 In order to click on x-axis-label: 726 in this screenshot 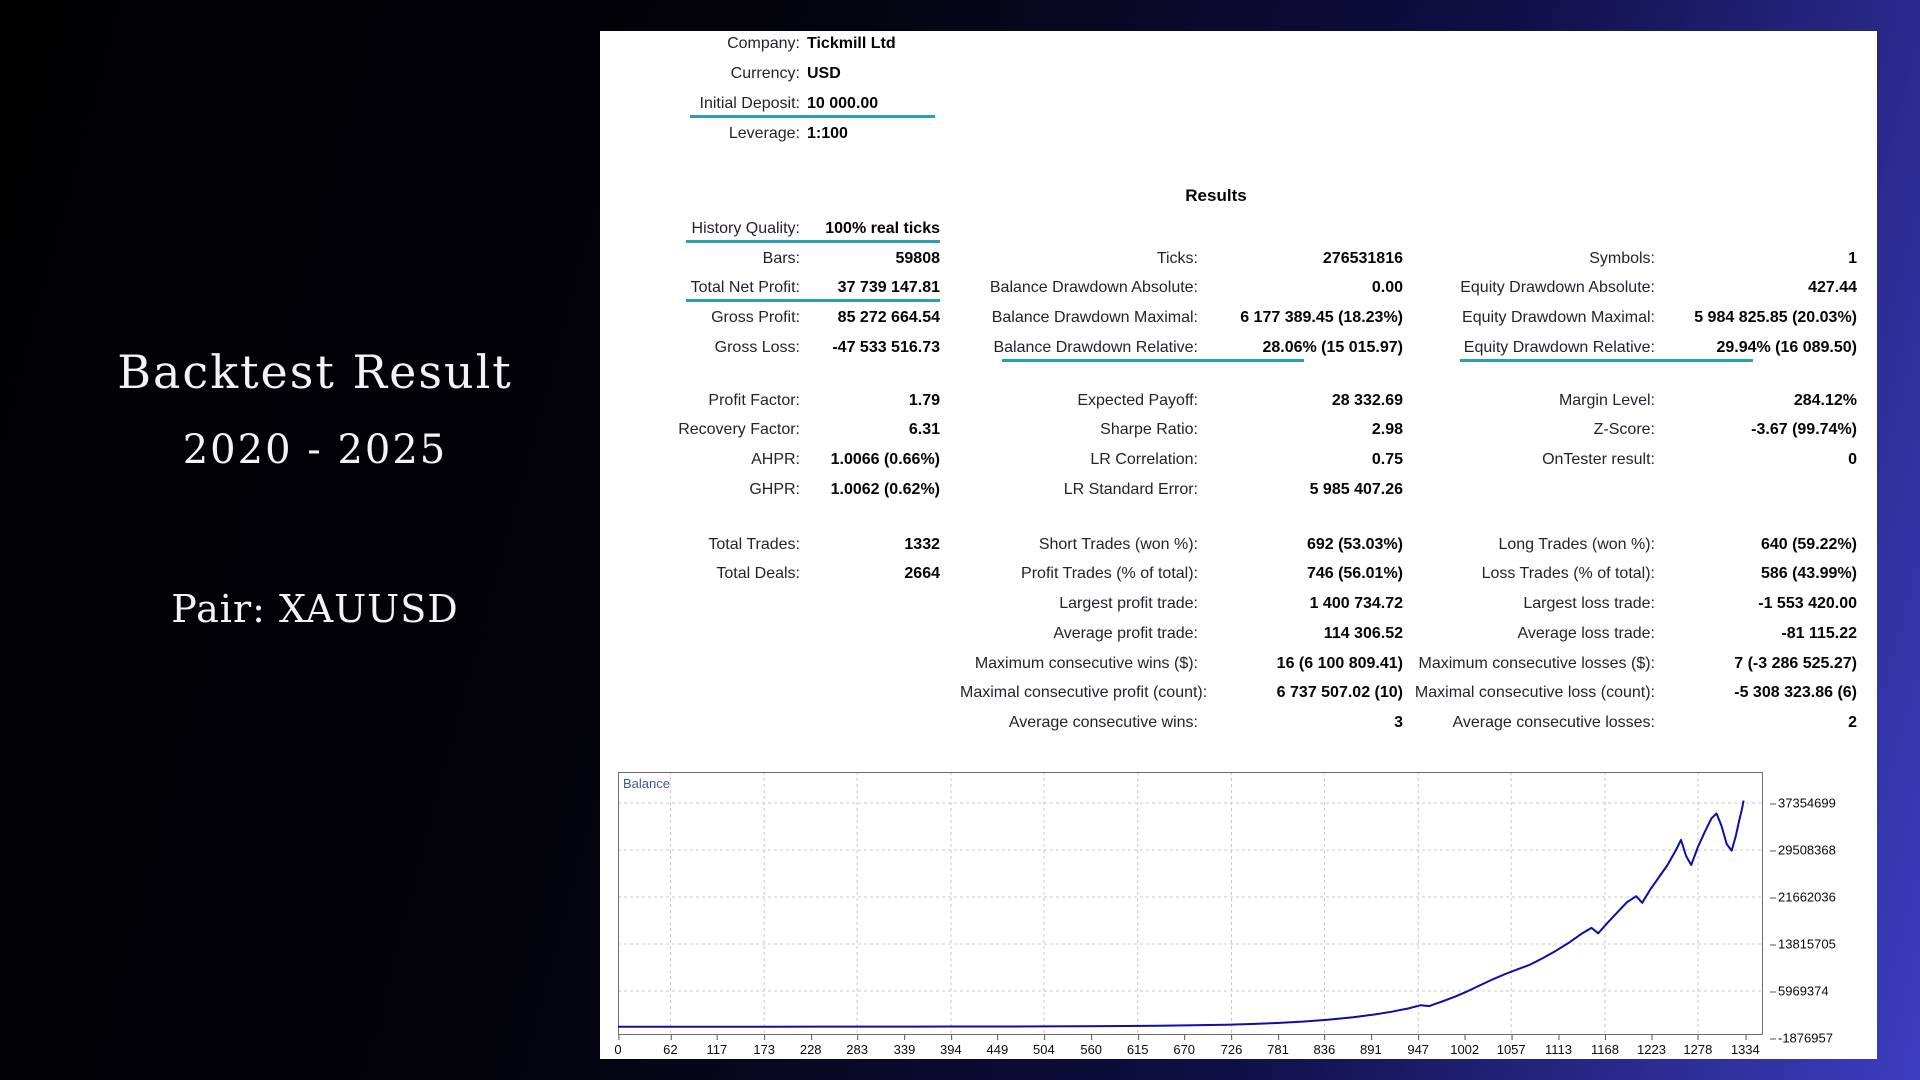, I will do `click(1231, 1046)`.